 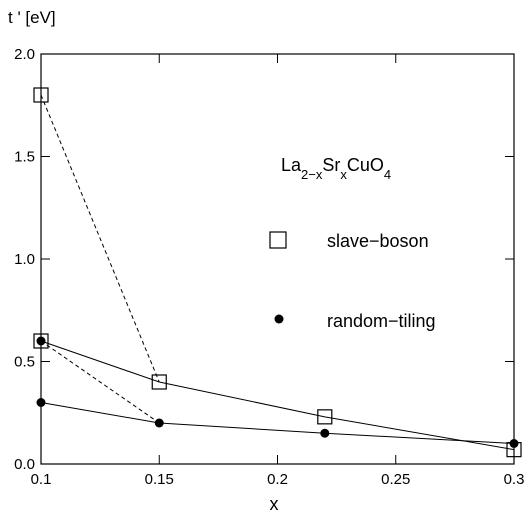 What do you see at coordinates (381, 321) in the screenshot?
I see `legend-label-random-tiling: random−tiling` at bounding box center [381, 321].